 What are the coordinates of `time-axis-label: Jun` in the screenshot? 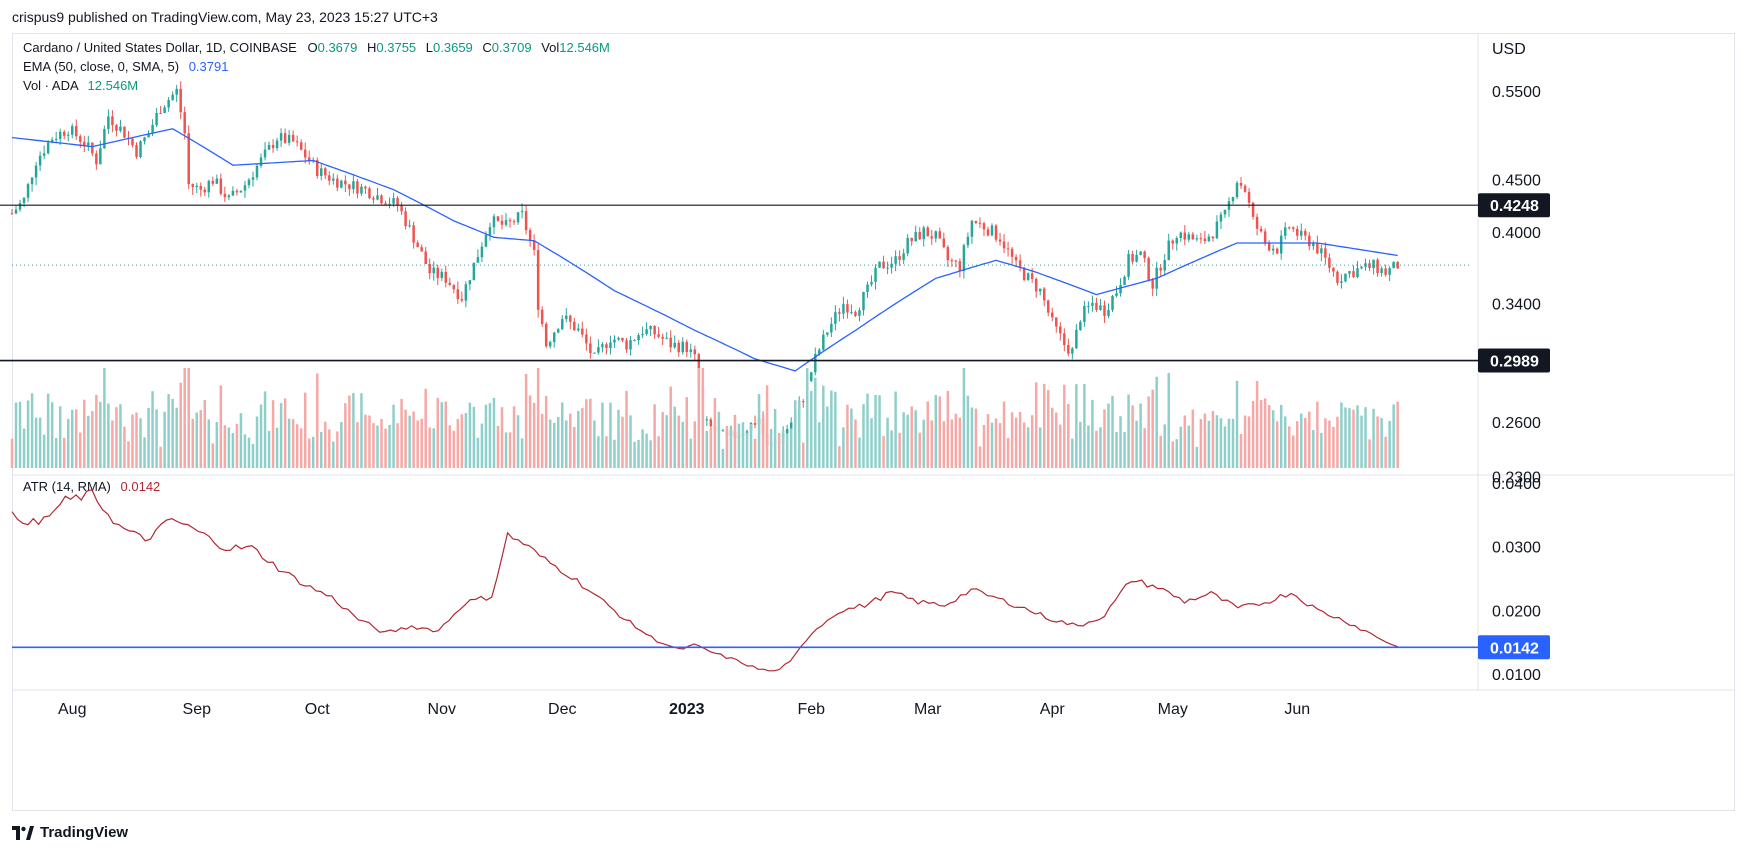 It's located at (1297, 709).